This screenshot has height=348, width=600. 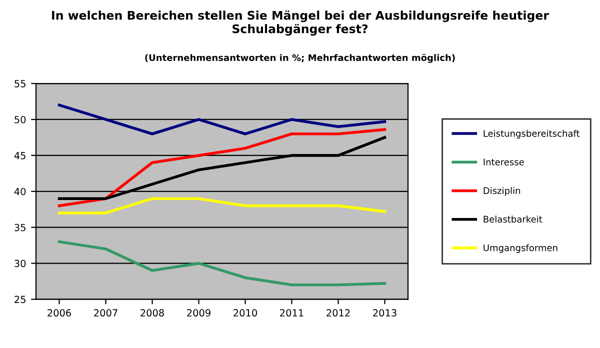 What do you see at coordinates (20, 192) in the screenshot?
I see `y-tick-label: 40` at bounding box center [20, 192].